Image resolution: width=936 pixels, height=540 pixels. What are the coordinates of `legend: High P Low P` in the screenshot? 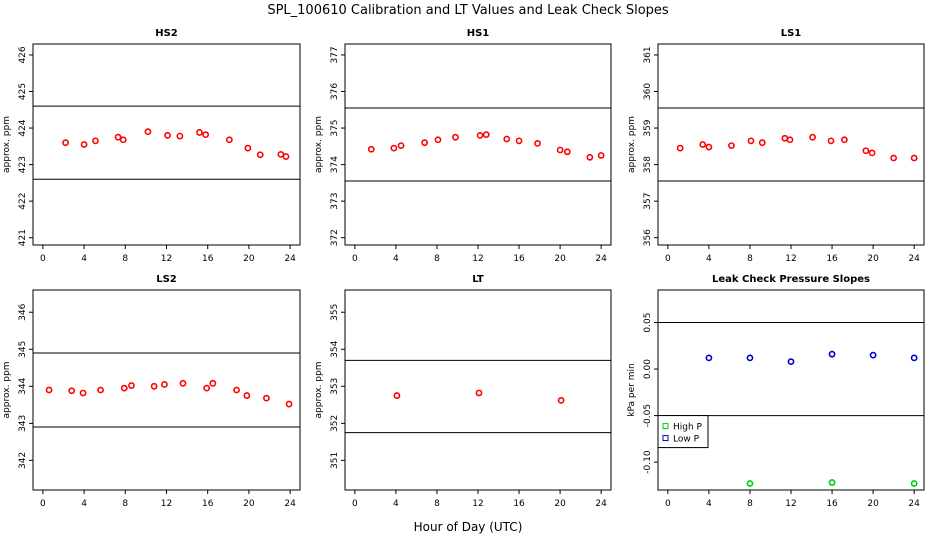 It's located at (683, 432).